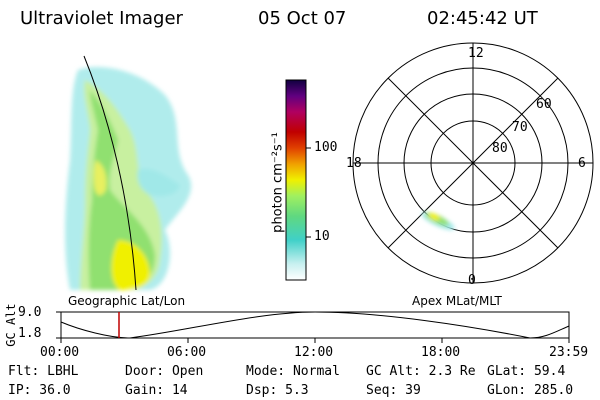  What do you see at coordinates (582, 163) in the screenshot?
I see `mlt-label-6: 6` at bounding box center [582, 163].